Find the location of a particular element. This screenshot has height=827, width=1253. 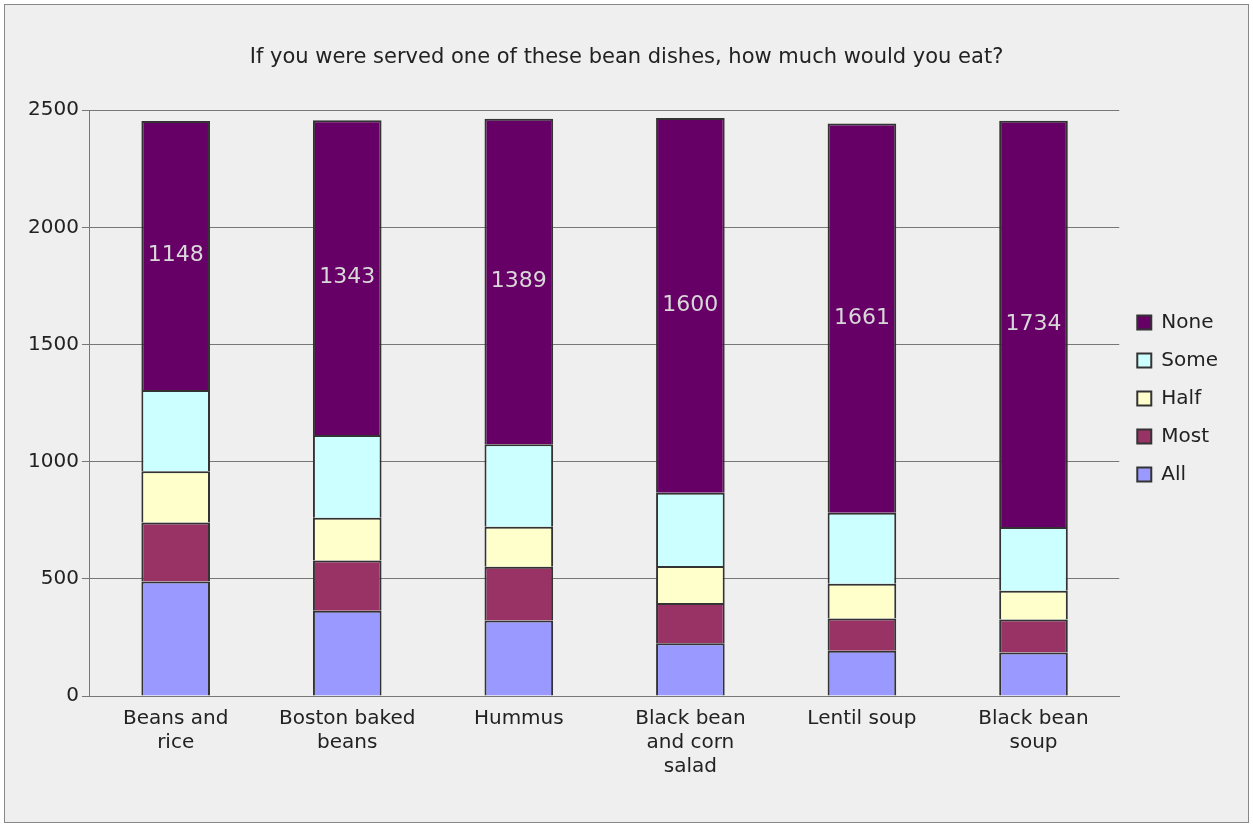

legend-label: Most is located at coordinates (1185, 434).